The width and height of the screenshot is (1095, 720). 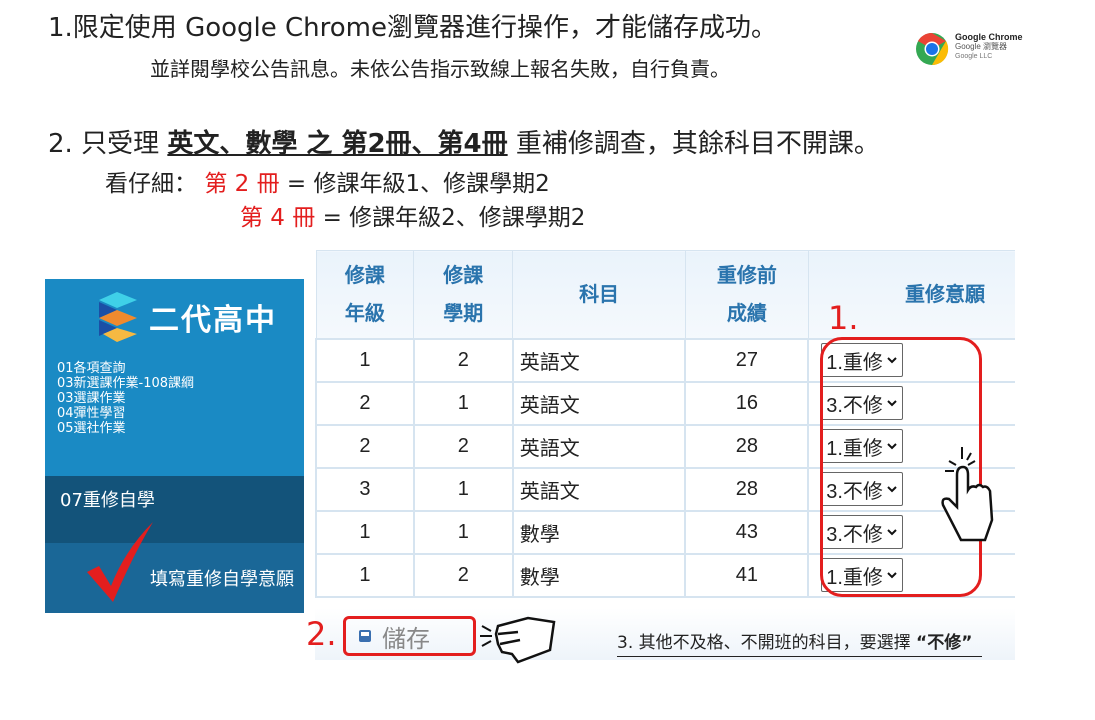 I want to click on pointing-hand-left-icon, so click(x=518, y=640).